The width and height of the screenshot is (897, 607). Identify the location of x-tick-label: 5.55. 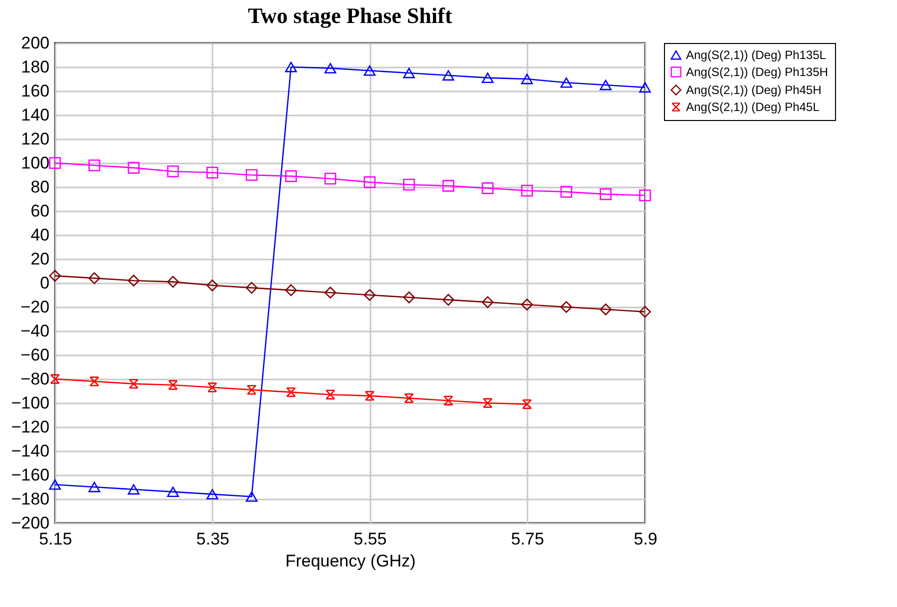
(370, 539).